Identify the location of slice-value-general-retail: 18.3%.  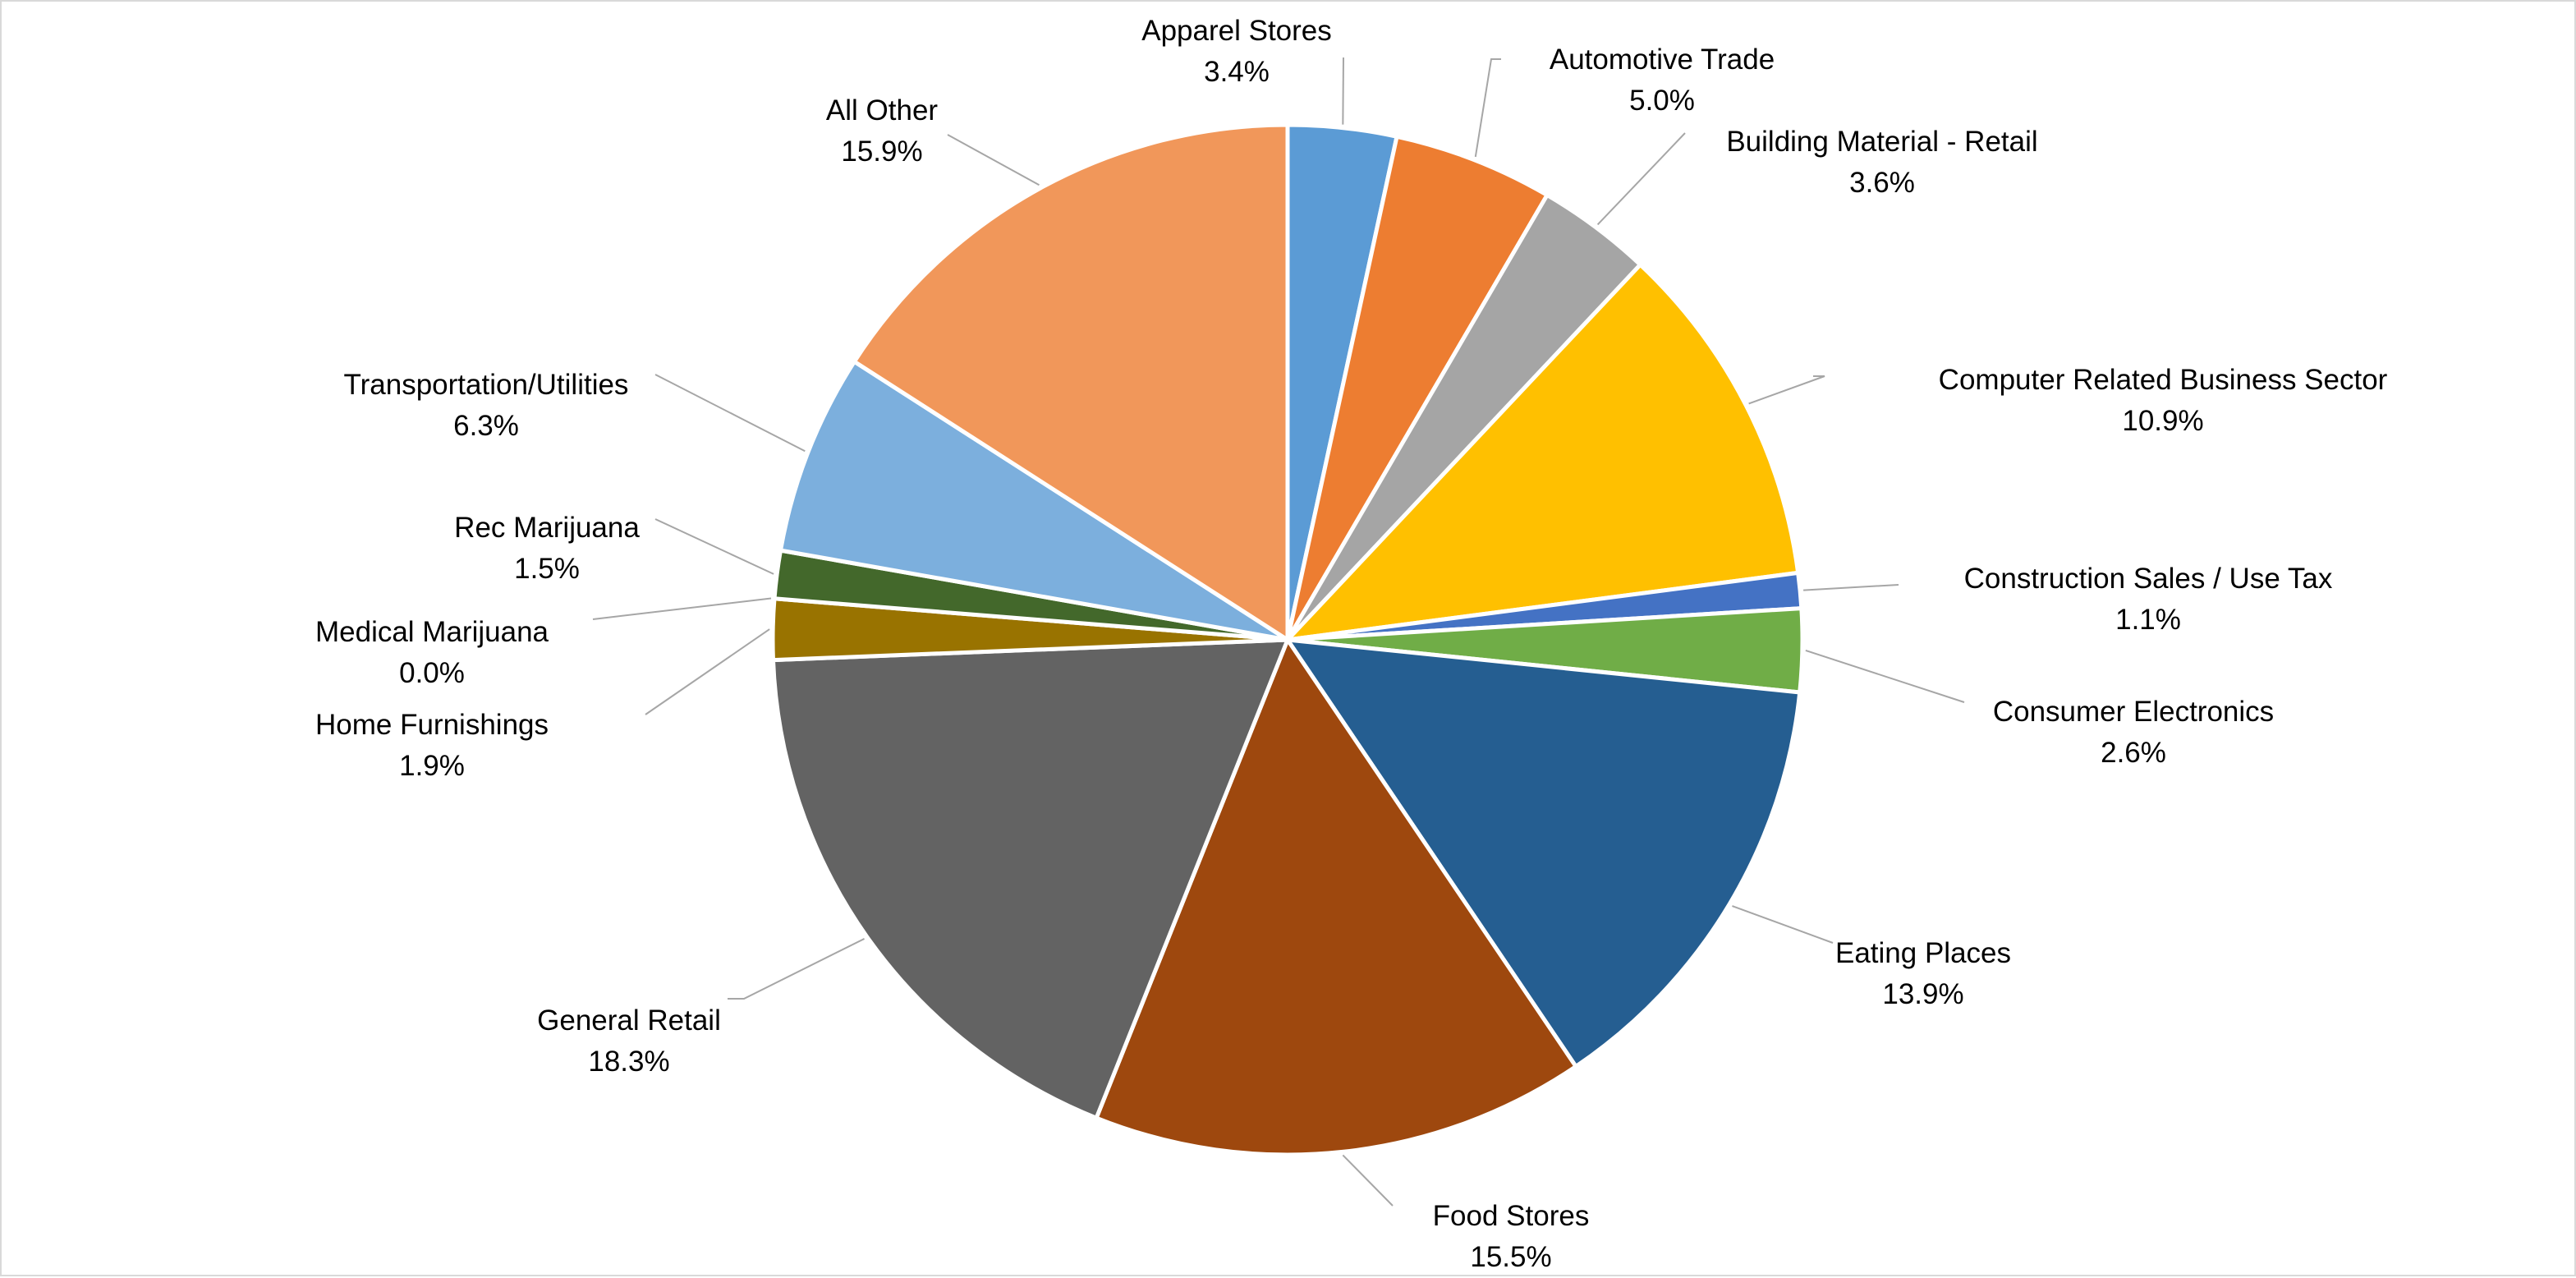
(628, 1062).